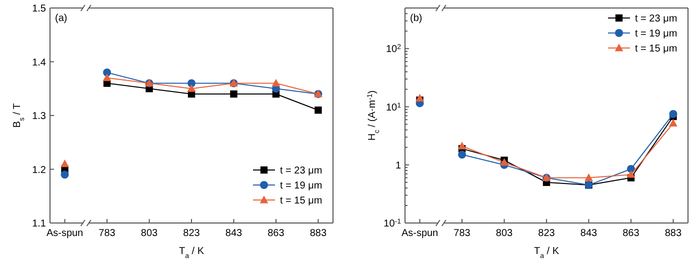  I want to click on y-tick-label: 10$^{-1}$, so click(393, 224).